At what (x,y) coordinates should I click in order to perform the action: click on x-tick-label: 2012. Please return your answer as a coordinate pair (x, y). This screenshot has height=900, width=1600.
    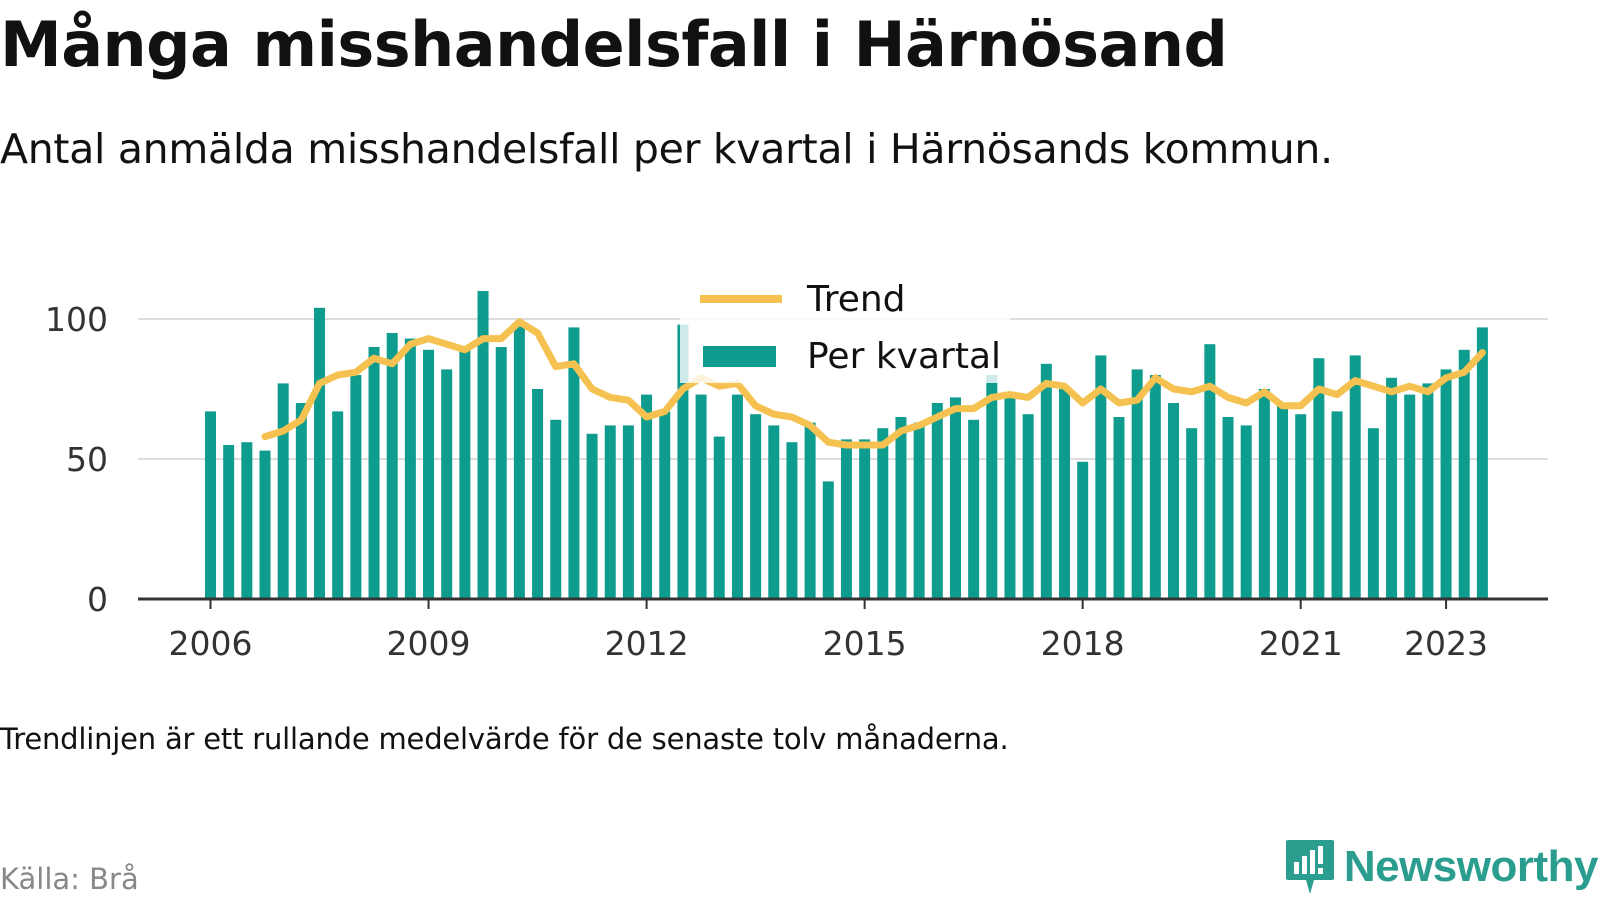
    Looking at the image, I should click on (647, 643).